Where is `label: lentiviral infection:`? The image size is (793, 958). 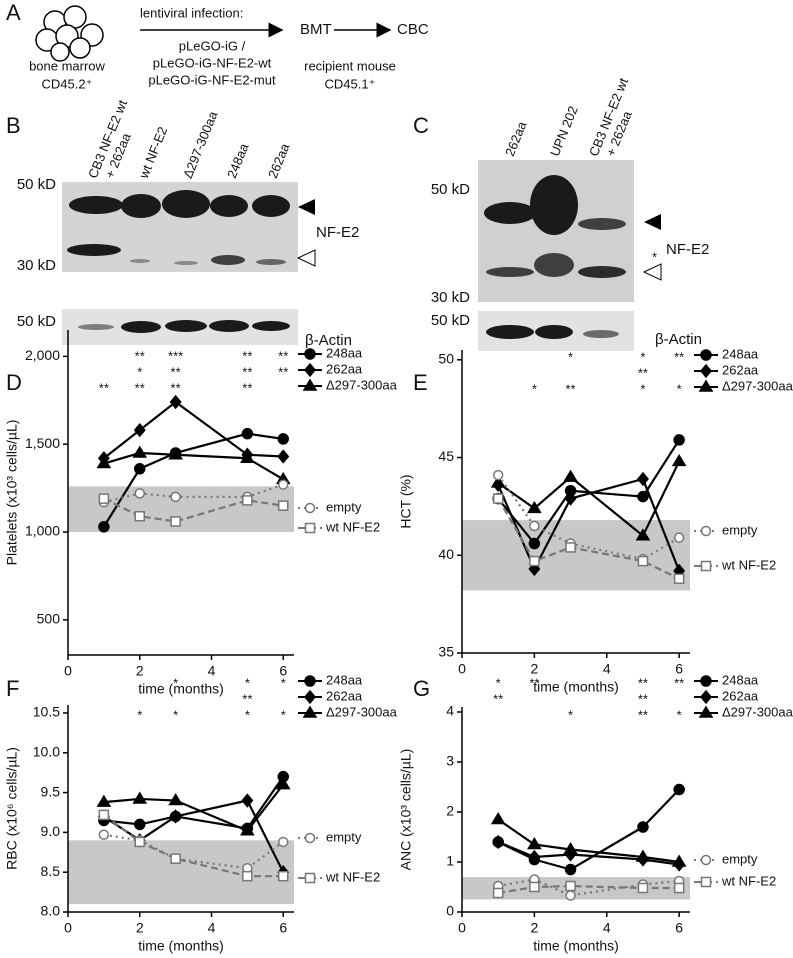
label: lentiviral infection: is located at coordinates (191, 12).